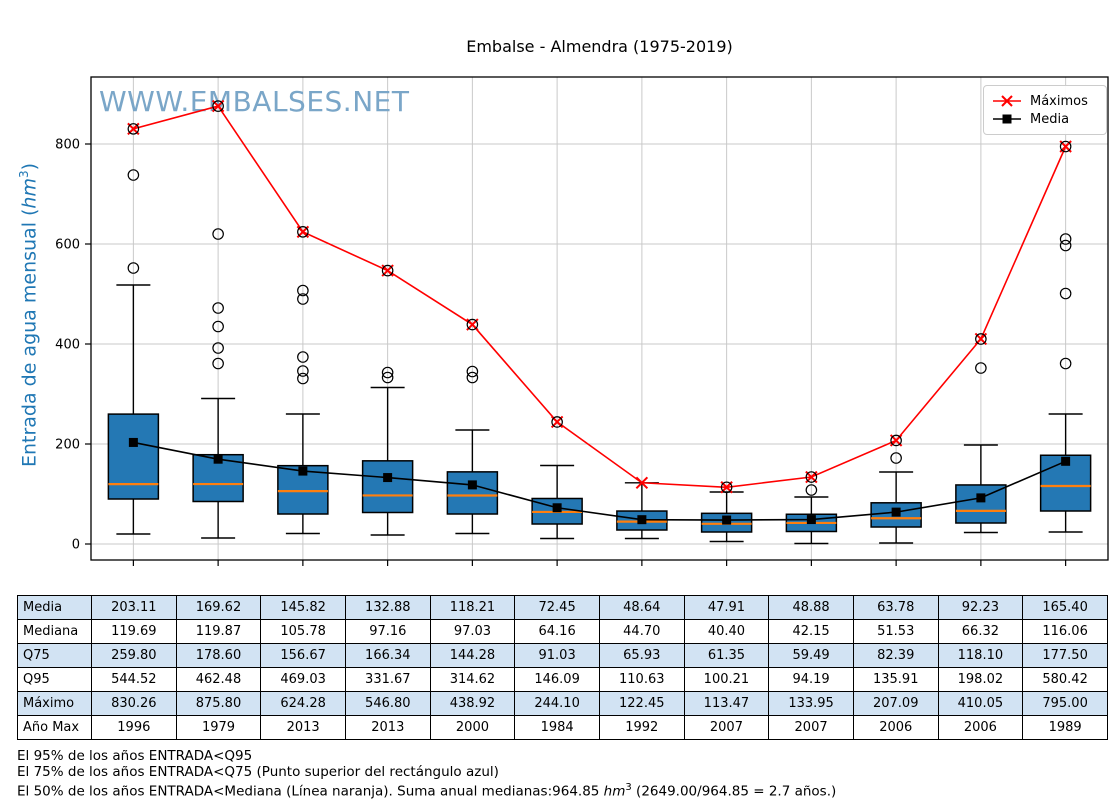 This screenshot has height=810, width=1120. What do you see at coordinates (895, 703) in the screenshot?
I see `stat-cell: 207.09` at bounding box center [895, 703].